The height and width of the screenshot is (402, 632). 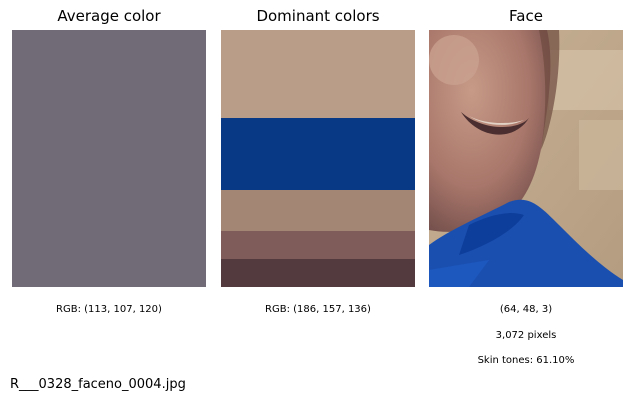 What do you see at coordinates (318, 309) in the screenshot?
I see `dominant-color-rgb-caption: RGB: (186, 157, 136)` at bounding box center [318, 309].